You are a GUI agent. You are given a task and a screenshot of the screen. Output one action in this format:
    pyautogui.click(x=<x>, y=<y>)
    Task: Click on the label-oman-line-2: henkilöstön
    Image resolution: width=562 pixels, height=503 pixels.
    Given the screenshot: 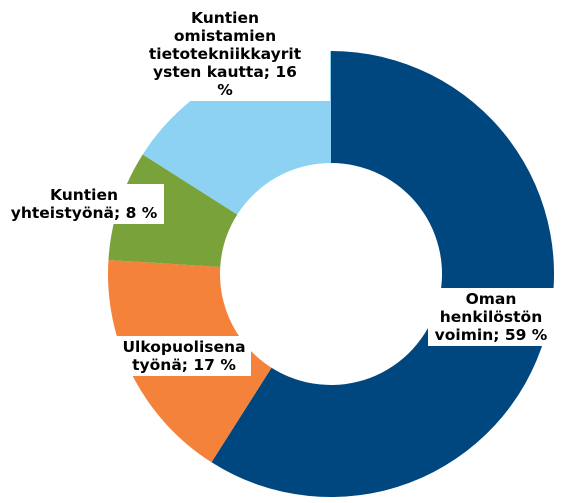 What is the action you would take?
    pyautogui.click(x=491, y=317)
    